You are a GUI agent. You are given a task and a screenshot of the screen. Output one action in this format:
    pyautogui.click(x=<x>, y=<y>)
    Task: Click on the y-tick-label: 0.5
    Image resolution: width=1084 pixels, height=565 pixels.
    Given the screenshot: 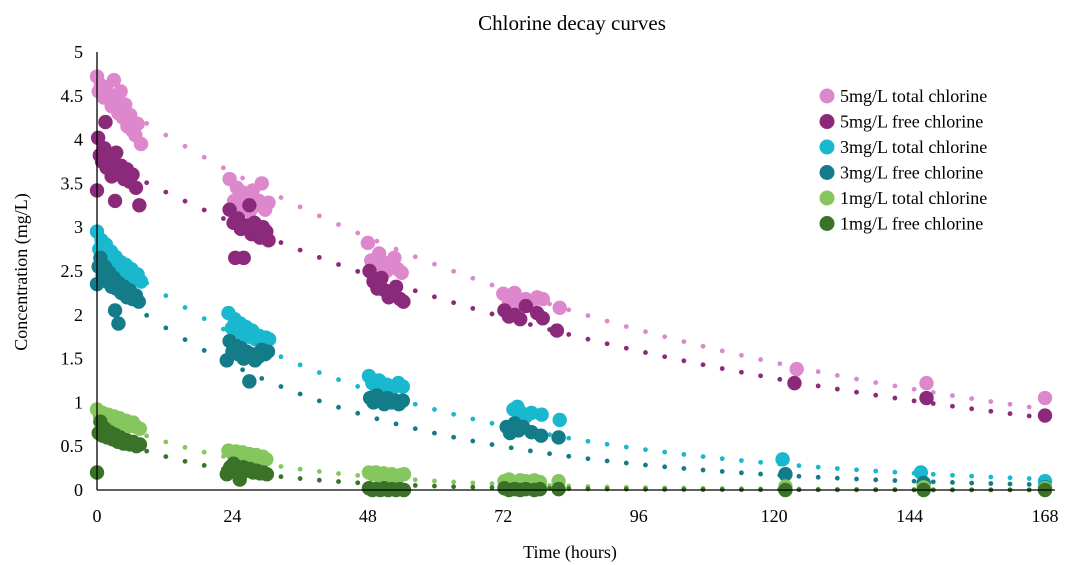 What is the action you would take?
    pyautogui.click(x=72, y=446)
    